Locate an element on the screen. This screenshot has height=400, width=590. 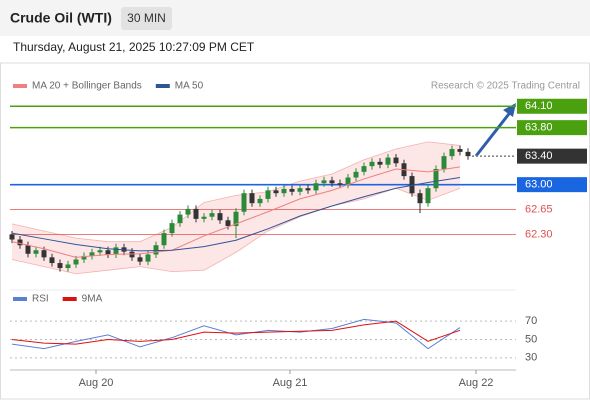
level-label: 63.40 is located at coordinates (539, 156).